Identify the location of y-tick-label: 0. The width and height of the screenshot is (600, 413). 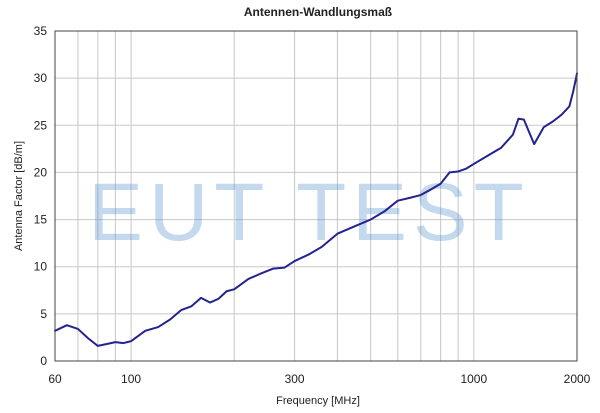
(43, 361).